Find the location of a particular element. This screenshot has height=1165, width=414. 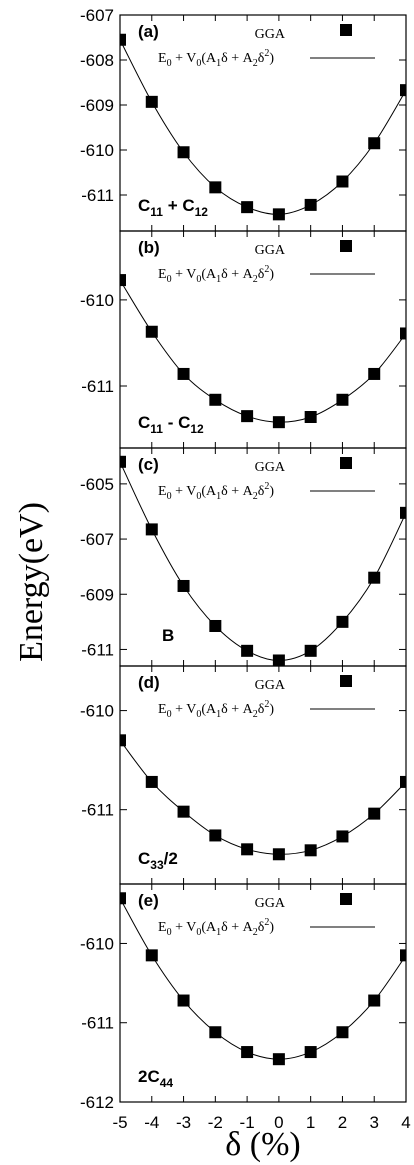

panel-frame is located at coordinates (263, 993).